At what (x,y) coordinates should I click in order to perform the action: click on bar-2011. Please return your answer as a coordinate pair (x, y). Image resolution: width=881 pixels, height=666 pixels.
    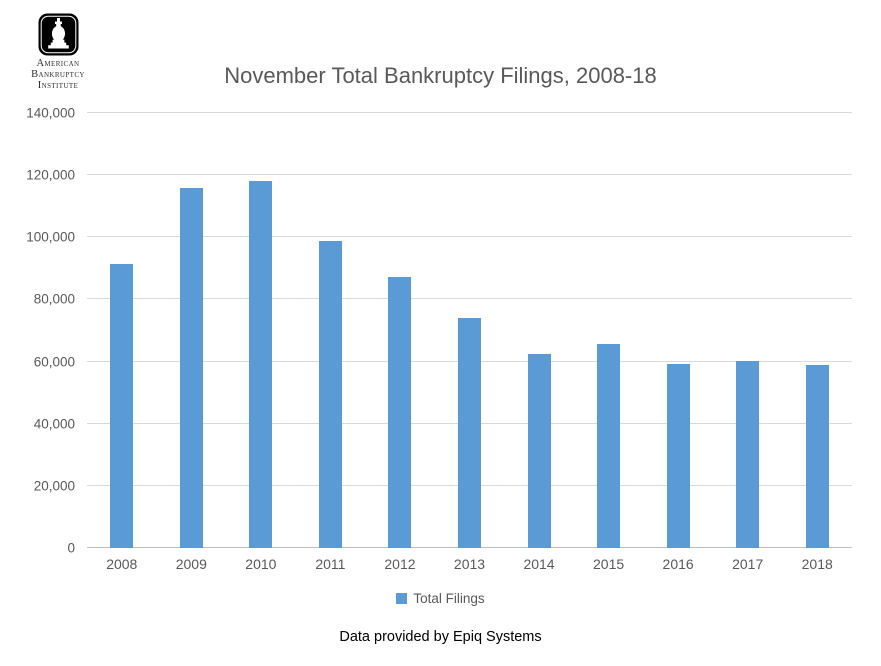
    Looking at the image, I should click on (330, 394).